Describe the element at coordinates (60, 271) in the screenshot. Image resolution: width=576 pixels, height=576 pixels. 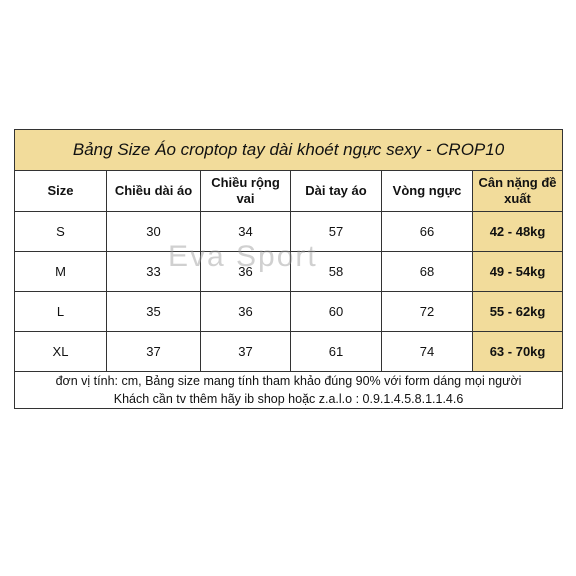
I see `cell: M` at that location.